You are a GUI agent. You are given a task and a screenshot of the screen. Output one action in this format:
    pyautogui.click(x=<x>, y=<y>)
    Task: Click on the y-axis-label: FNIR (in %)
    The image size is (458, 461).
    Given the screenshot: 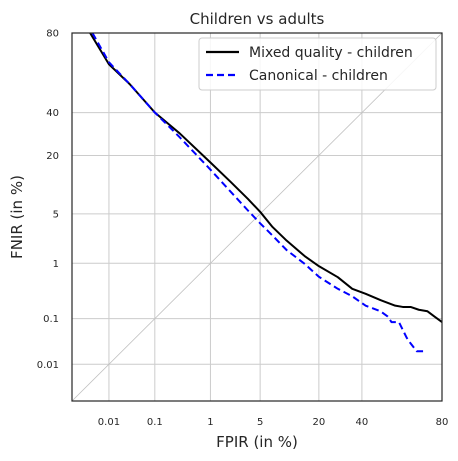 What is the action you would take?
    pyautogui.click(x=17, y=217)
    